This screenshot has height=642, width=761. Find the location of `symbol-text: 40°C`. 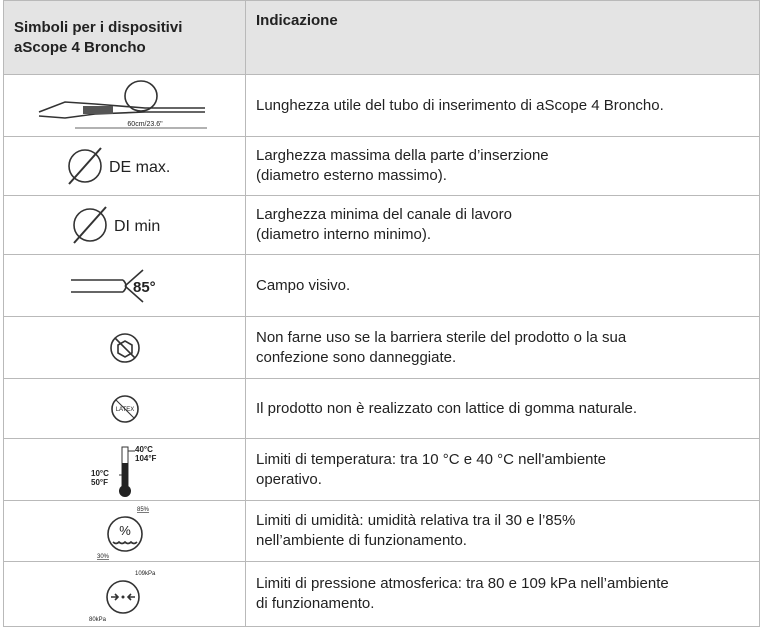

symbol-text: 40°C is located at coordinates (144, 449).